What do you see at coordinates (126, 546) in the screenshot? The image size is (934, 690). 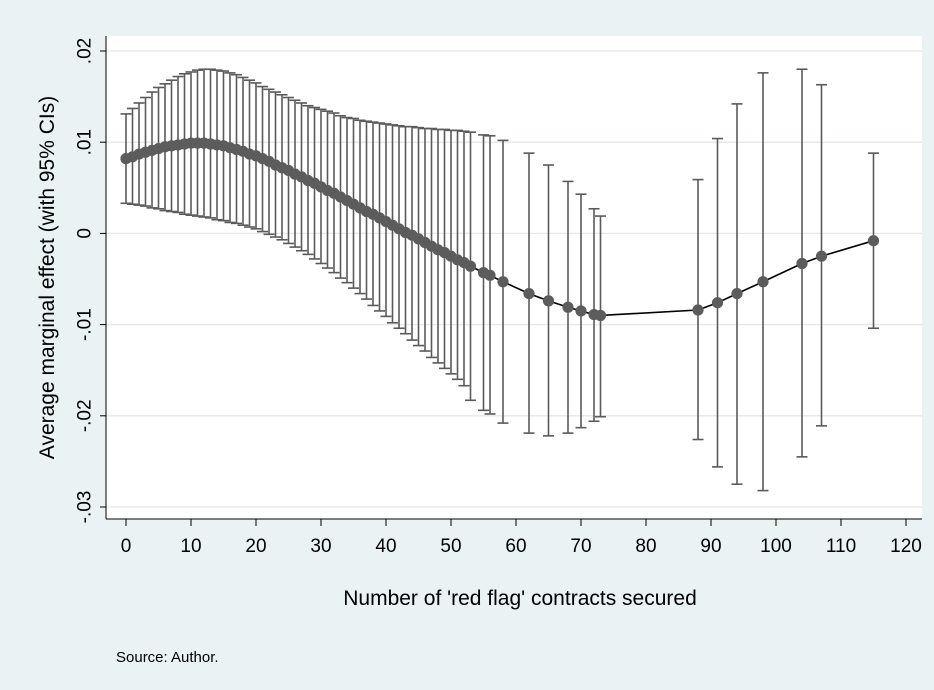 I see `x-tick-label: 0` at bounding box center [126, 546].